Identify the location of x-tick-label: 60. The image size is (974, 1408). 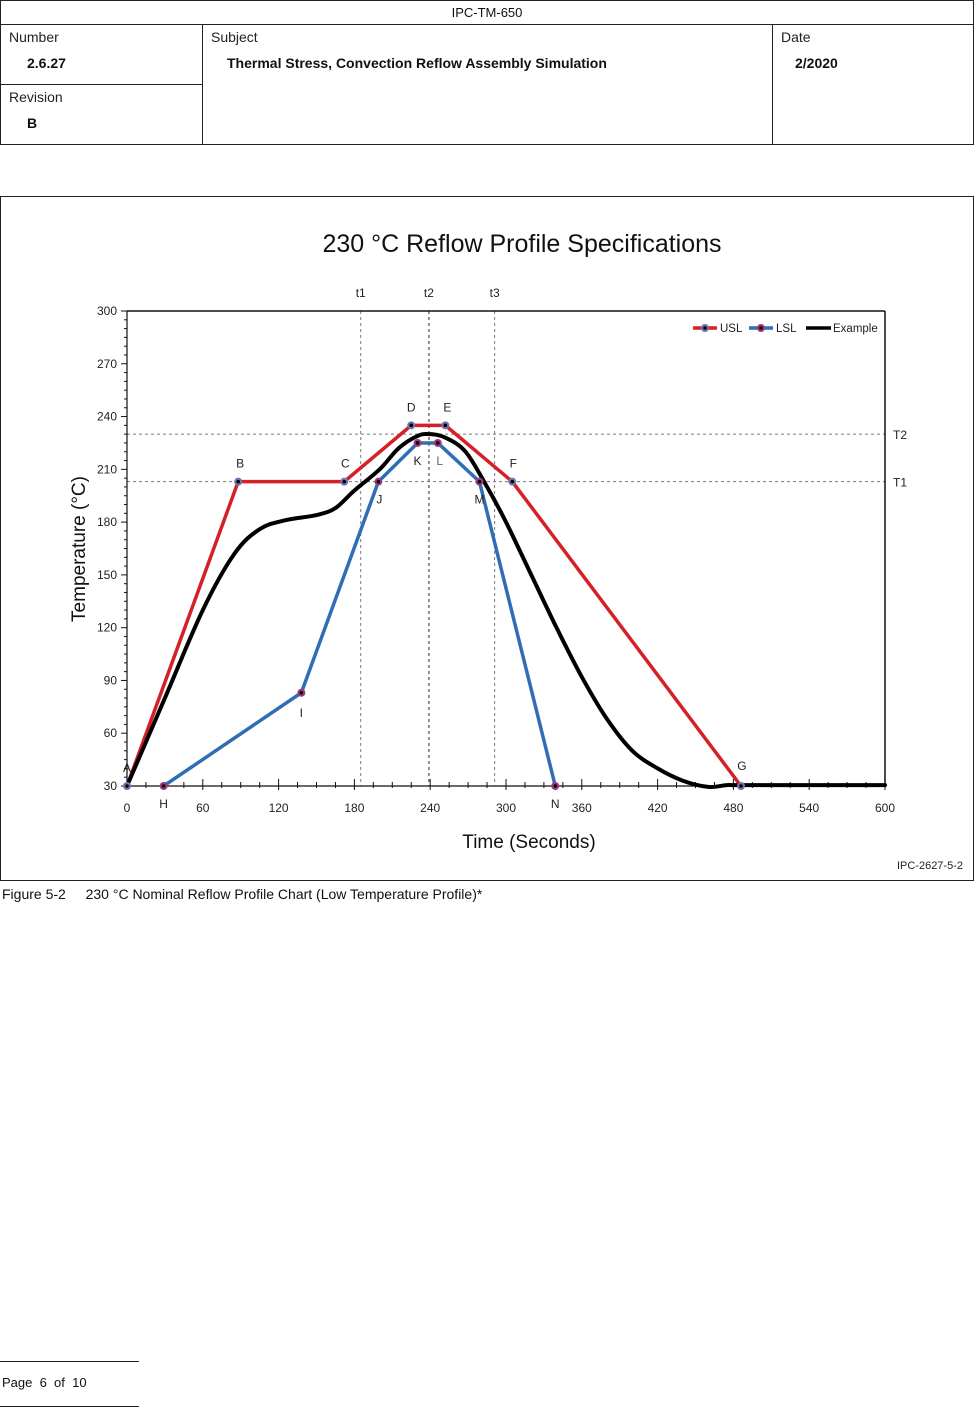
(203, 808).